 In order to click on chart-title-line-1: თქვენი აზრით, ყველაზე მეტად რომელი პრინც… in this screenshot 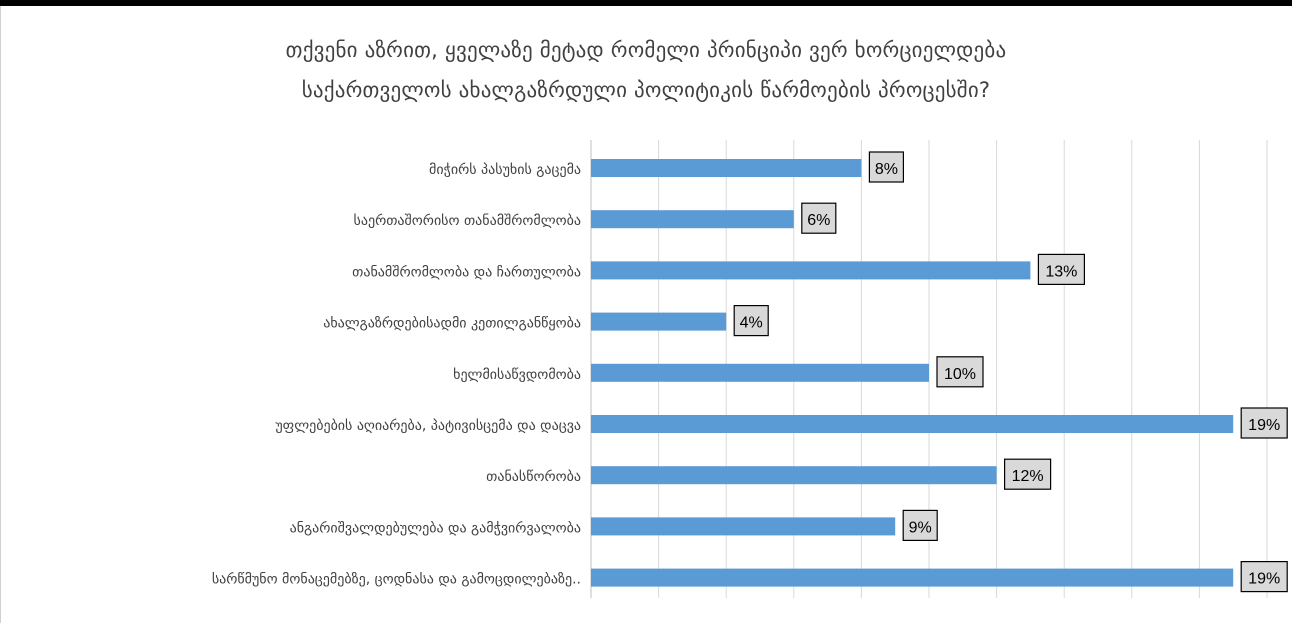, I will do `click(646, 50)`.